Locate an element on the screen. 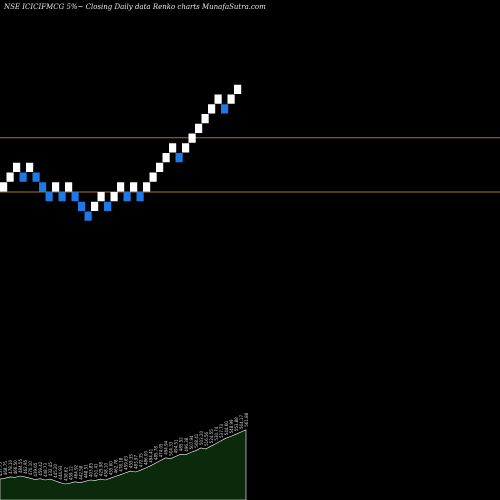 This screenshot has height=500, width=500. price-label: 438.62 is located at coordinates (65, 474).